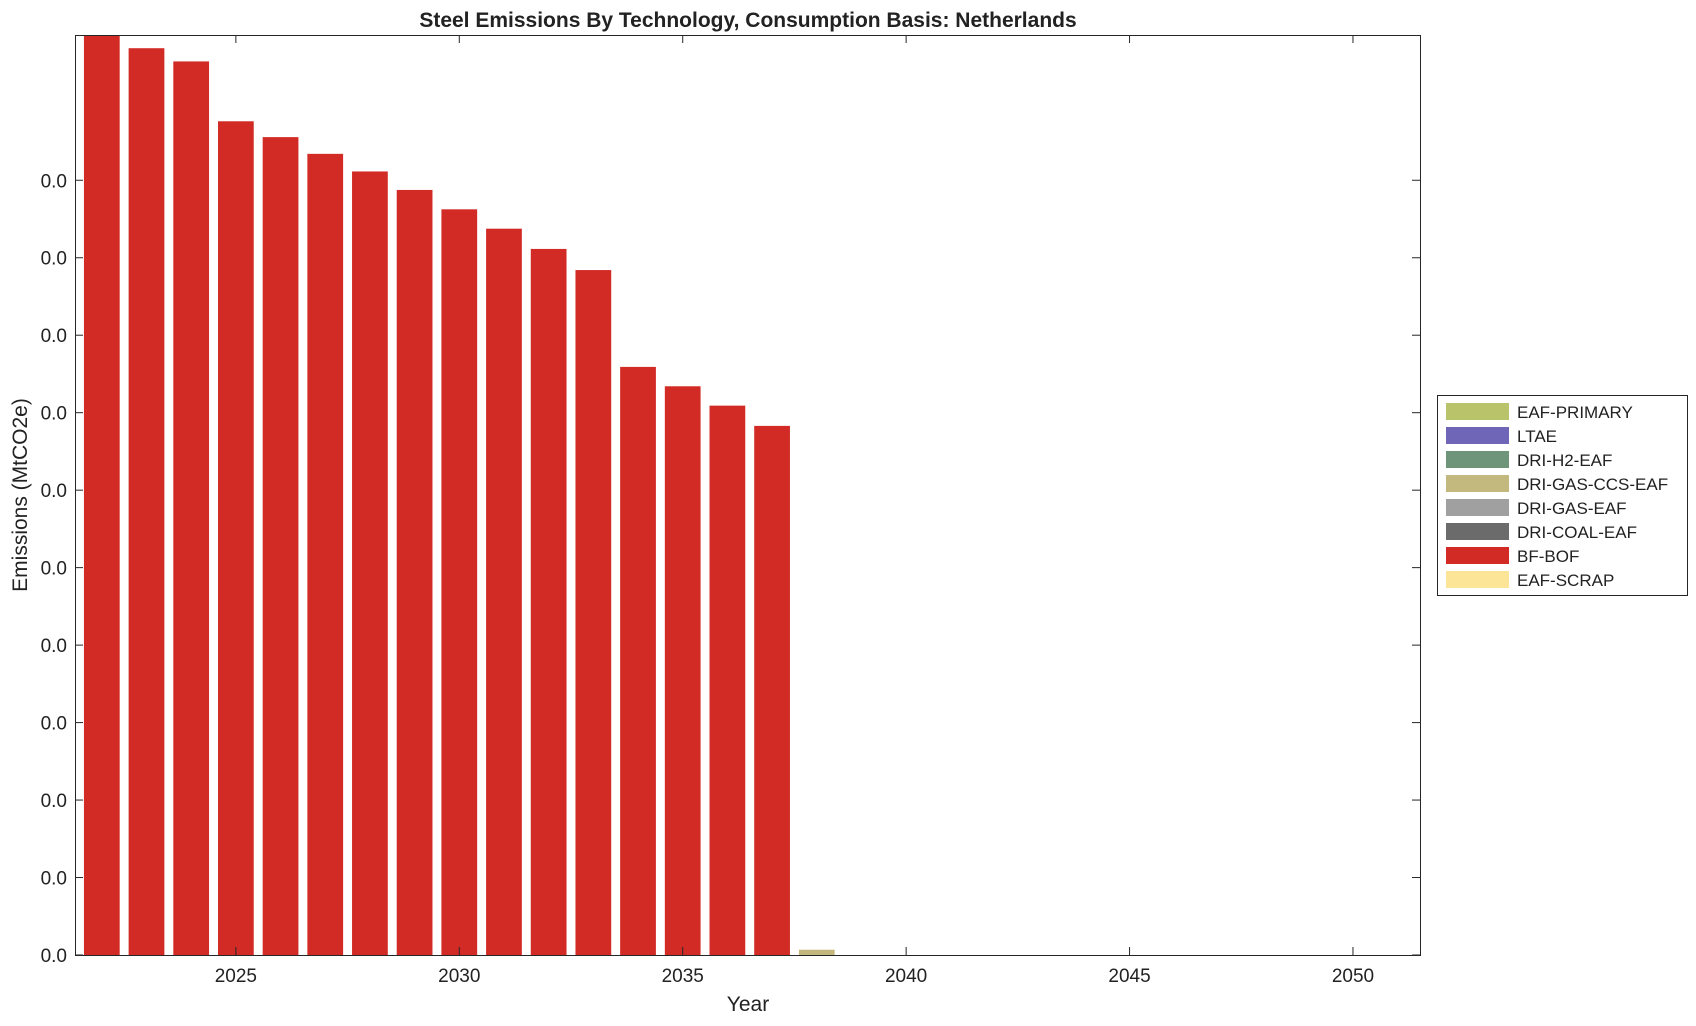 This screenshot has width=1696, height=1026. Describe the element at coordinates (772, 690) in the screenshot. I see `bar-bf-bof-2037` at that location.